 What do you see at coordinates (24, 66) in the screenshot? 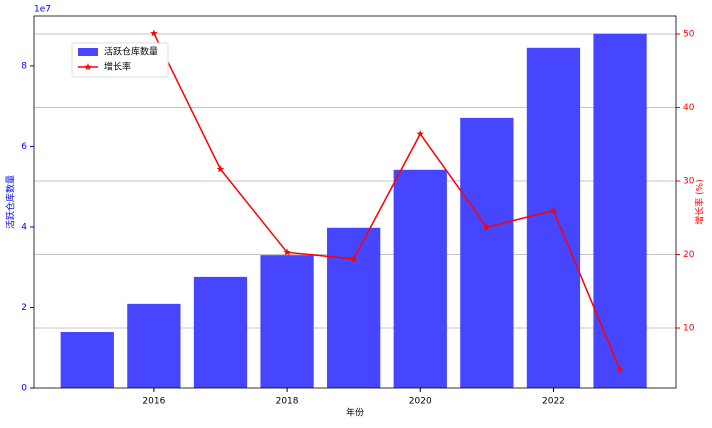
I see `y-tick-label: 8` at bounding box center [24, 66].